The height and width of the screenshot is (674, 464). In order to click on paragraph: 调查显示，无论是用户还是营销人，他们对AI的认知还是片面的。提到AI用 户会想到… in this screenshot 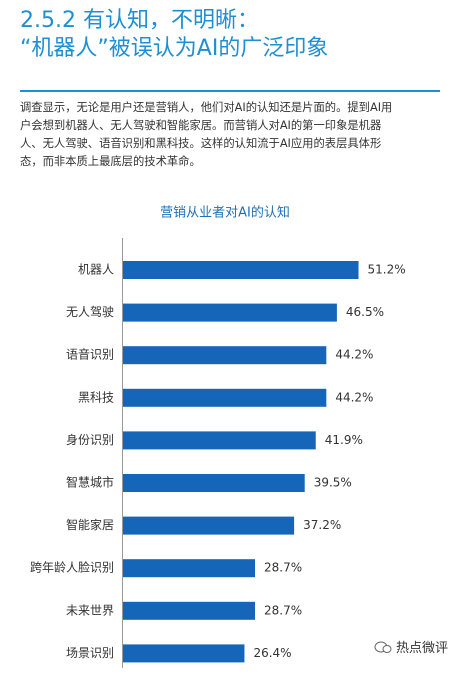, I will do `click(235, 135)`.